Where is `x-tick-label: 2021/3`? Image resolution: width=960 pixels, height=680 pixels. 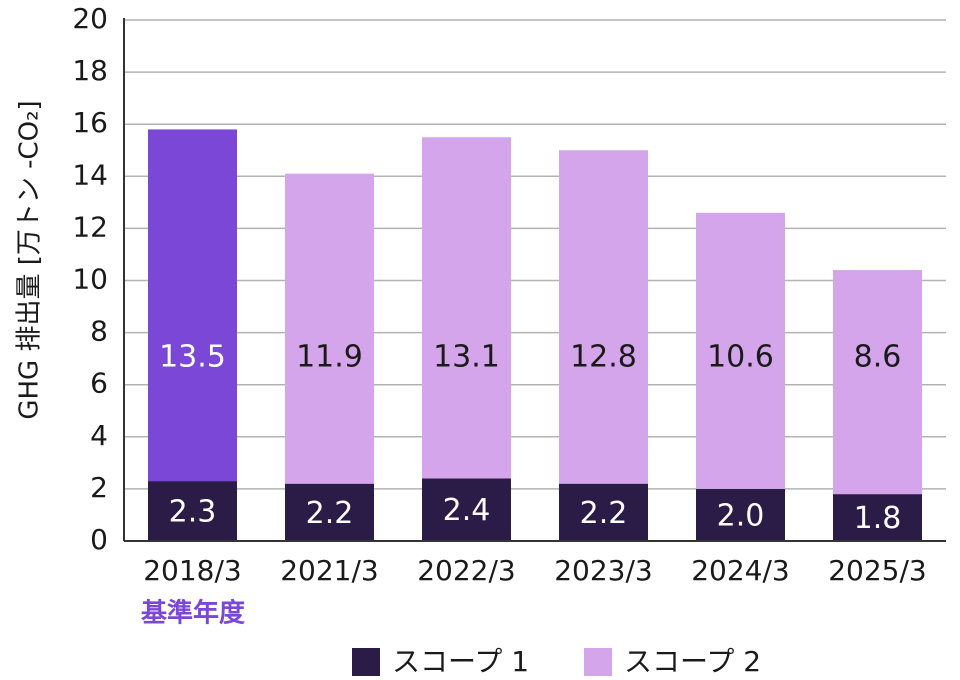
x-tick-label: 2021/3 is located at coordinates (329, 570).